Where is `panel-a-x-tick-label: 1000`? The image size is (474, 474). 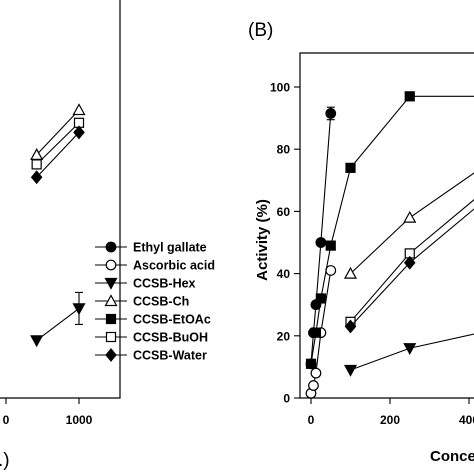
panel-a-x-tick-label: 1000 is located at coordinates (79, 420).